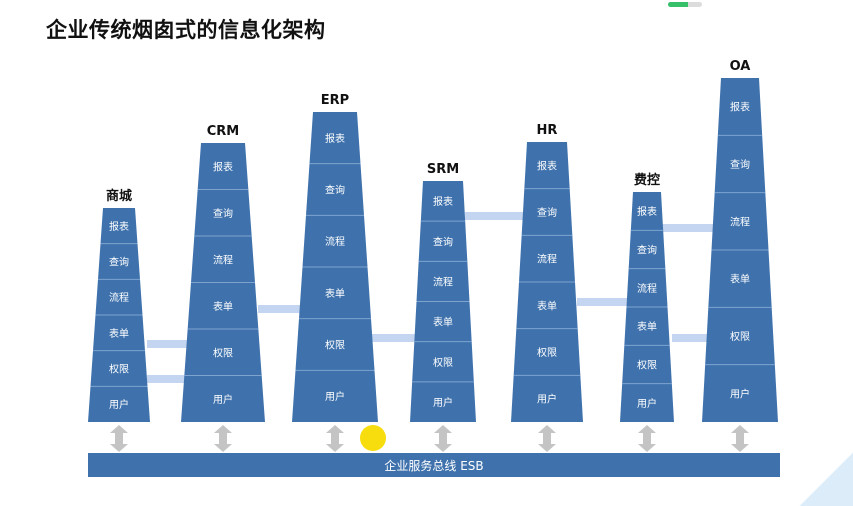 The height and width of the screenshot is (506, 853). What do you see at coordinates (823, 476) in the screenshot?
I see `corner-decoration` at bounding box center [823, 476].